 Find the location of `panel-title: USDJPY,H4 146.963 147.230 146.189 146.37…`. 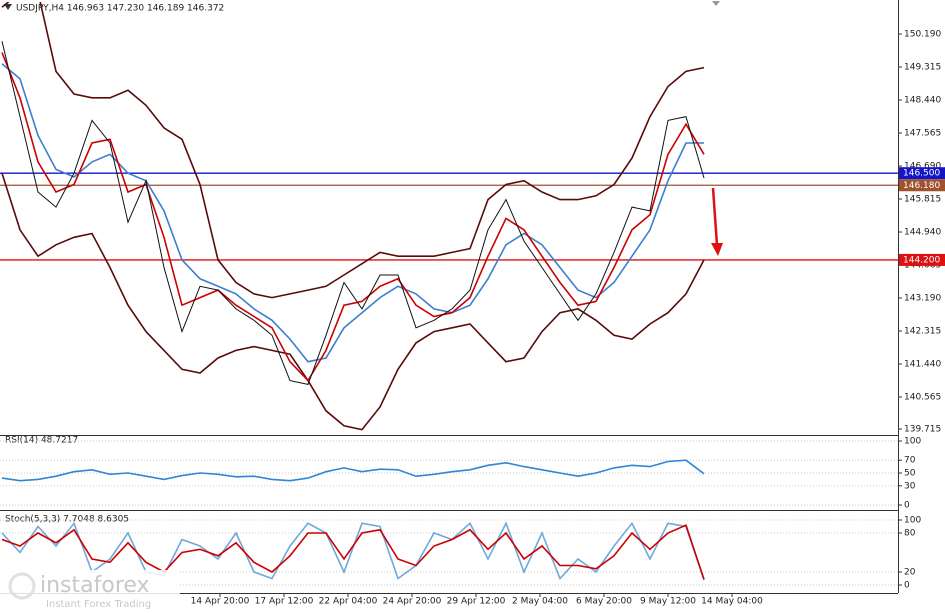

panel-title: USDJPY,H4 146.963 147.230 146.189 146.37… is located at coordinates (120, 9).